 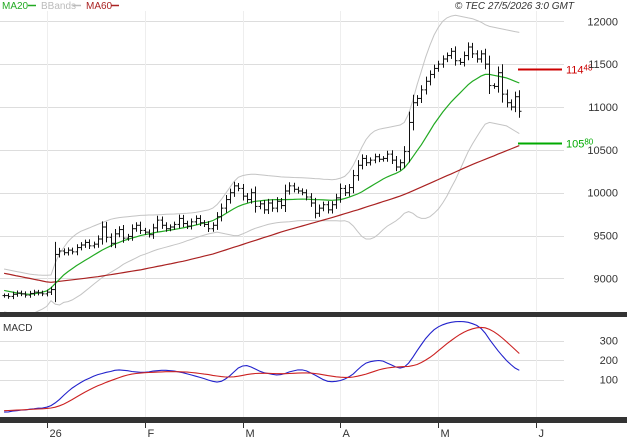 What do you see at coordinates (313, 314) in the screenshot?
I see `panel-separator` at bounding box center [313, 314].